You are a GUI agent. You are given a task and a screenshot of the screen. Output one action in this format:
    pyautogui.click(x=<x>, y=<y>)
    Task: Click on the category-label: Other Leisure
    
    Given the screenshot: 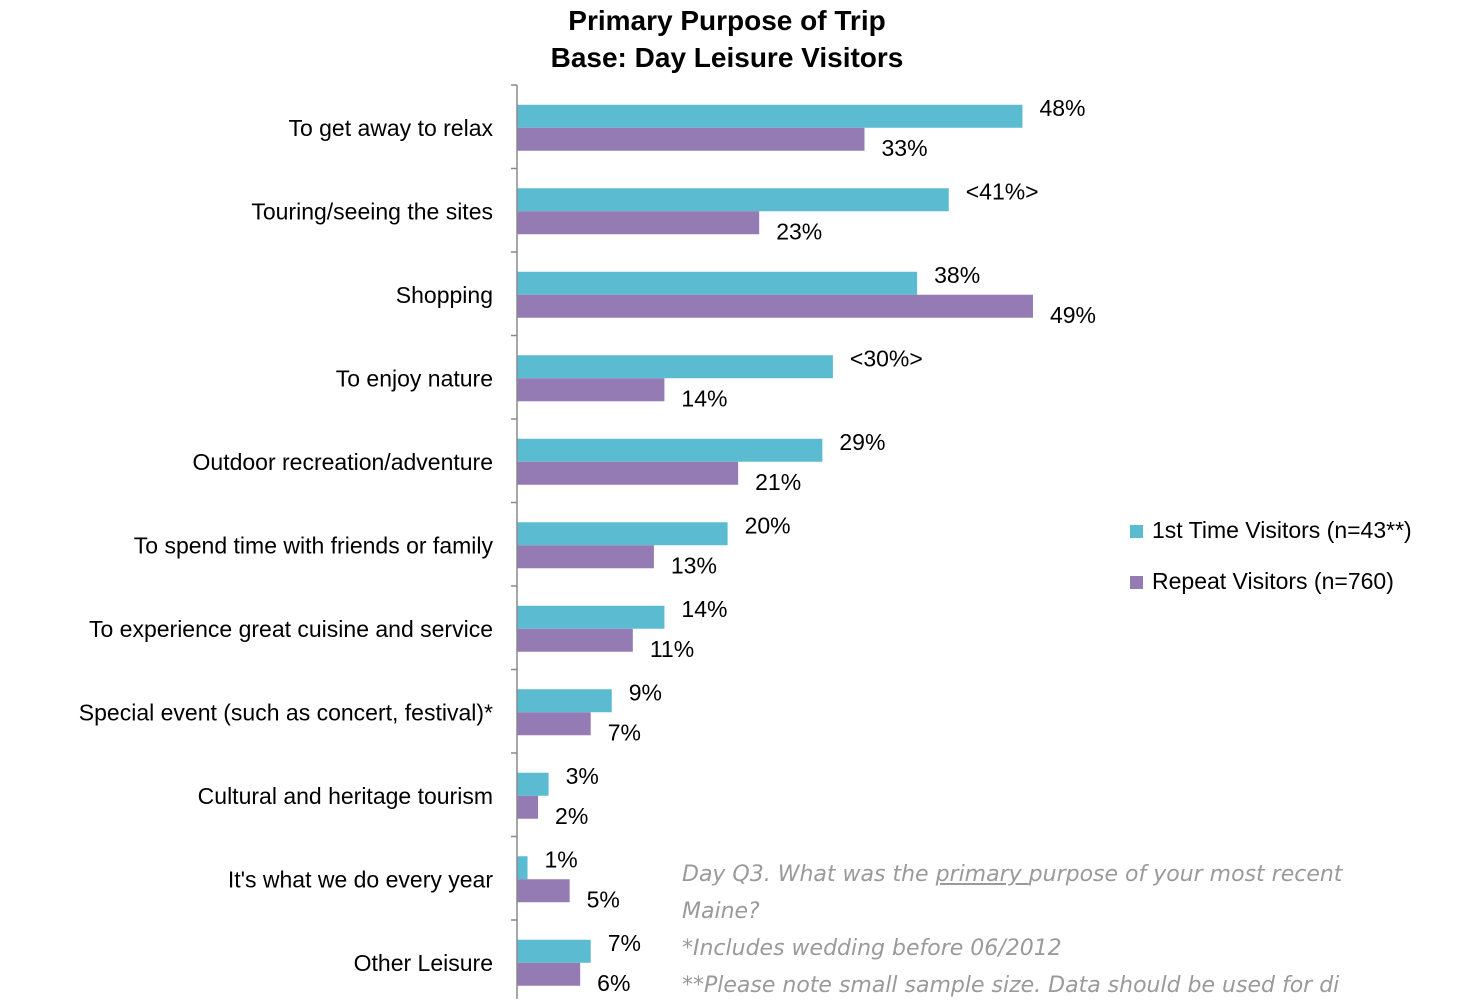 What is the action you would take?
    pyautogui.click(x=423, y=963)
    